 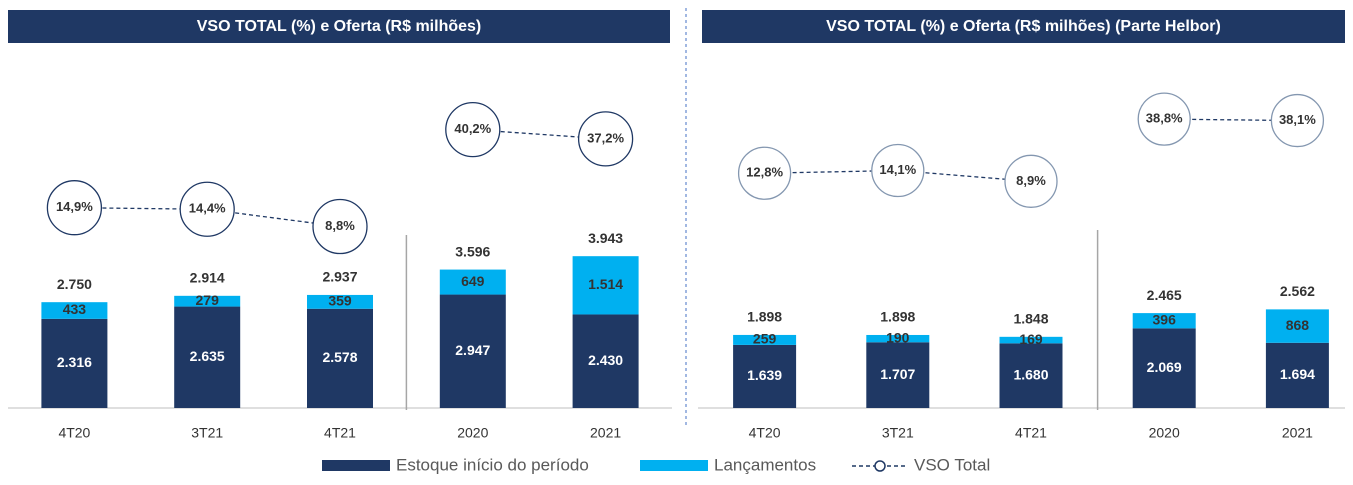 I want to click on value-label: 649, so click(x=473, y=281).